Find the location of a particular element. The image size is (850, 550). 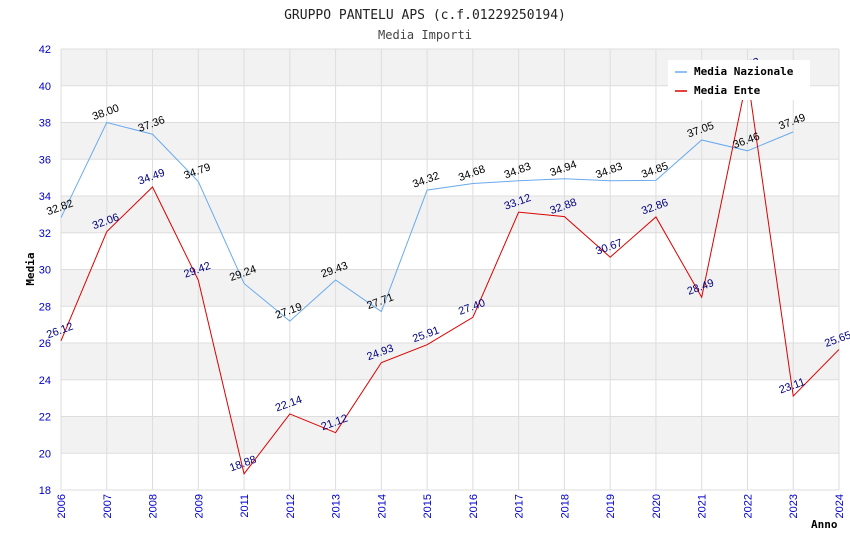

x-tick-label: 2018 is located at coordinates (565, 506).